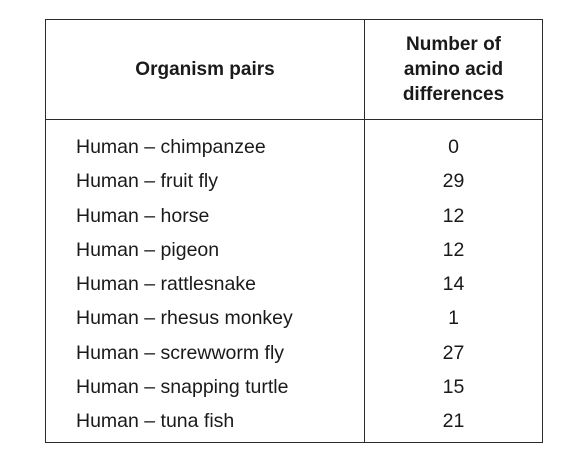 The width and height of the screenshot is (588, 458). I want to click on header-line: differences, so click(453, 94).